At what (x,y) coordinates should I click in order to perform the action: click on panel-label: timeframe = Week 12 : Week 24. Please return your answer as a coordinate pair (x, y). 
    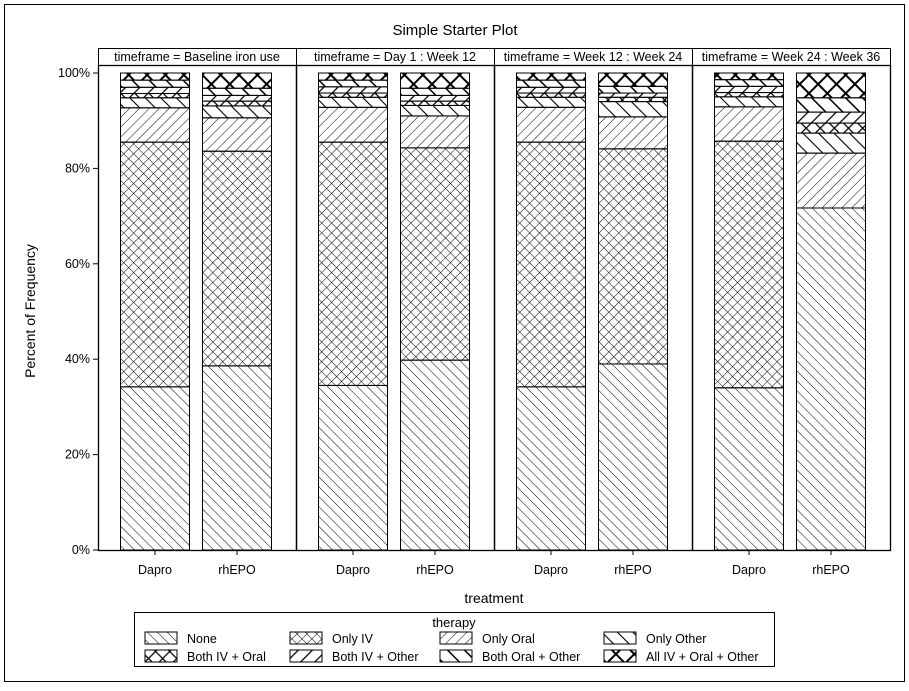
    Looking at the image, I should click on (593, 57).